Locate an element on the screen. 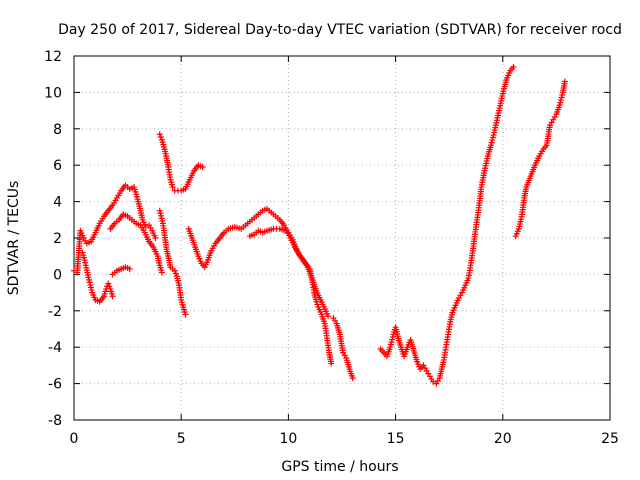 This screenshot has width=640, height=480. y-tick-label: -8 is located at coordinates (55, 421).